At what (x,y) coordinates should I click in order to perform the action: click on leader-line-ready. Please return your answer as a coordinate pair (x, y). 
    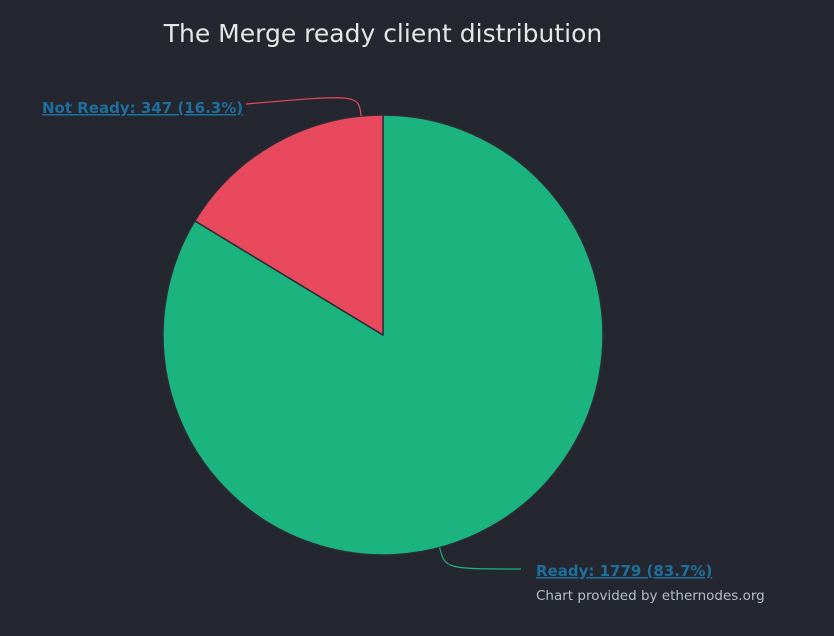
    Looking at the image, I should click on (480, 558).